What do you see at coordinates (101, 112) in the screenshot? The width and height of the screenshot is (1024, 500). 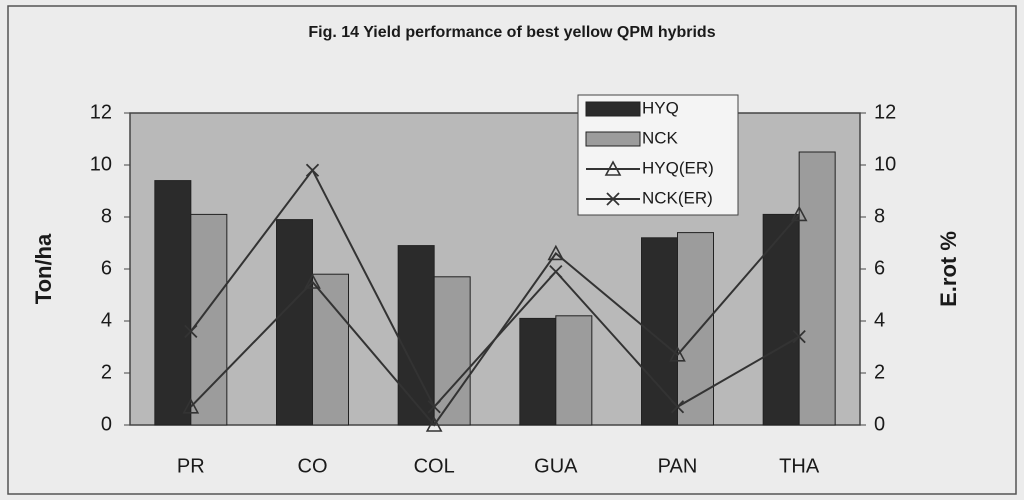 I see `y-tick-label: 12` at bounding box center [101, 112].